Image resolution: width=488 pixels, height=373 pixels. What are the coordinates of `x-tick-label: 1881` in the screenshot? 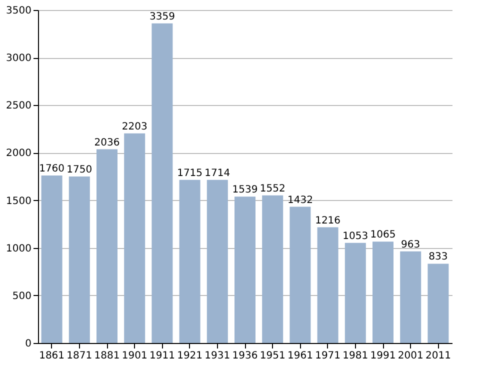 It's located at (107, 356).